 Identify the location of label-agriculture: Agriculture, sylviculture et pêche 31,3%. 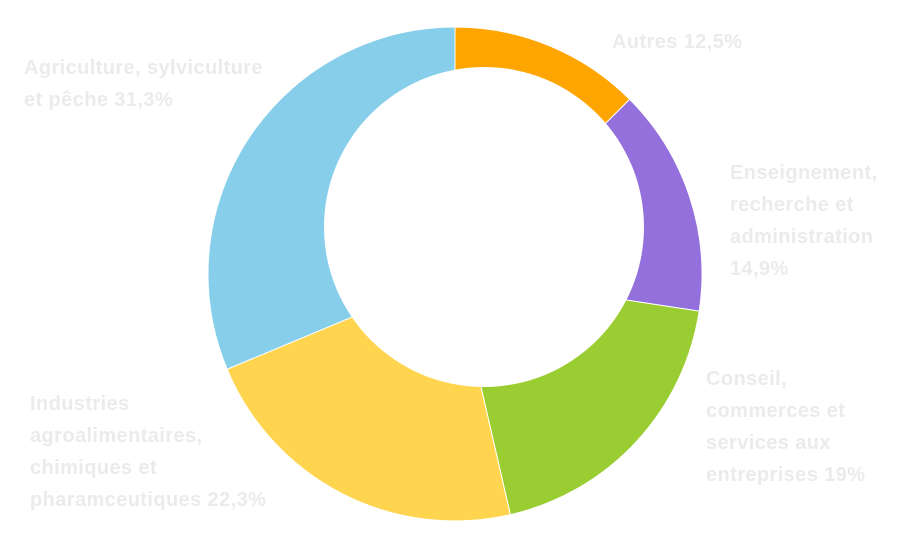
(143, 84).